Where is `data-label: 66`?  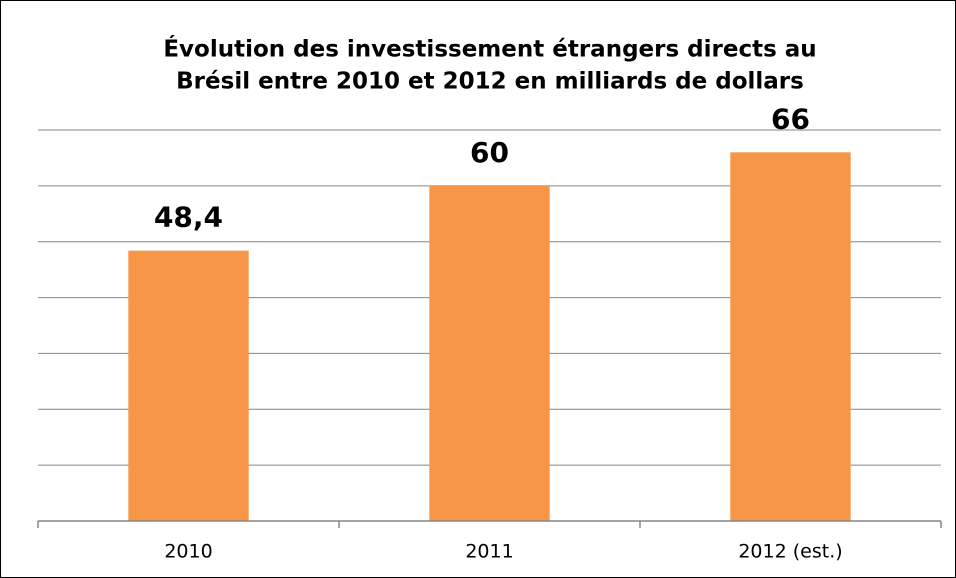 data-label: 66 is located at coordinates (790, 118).